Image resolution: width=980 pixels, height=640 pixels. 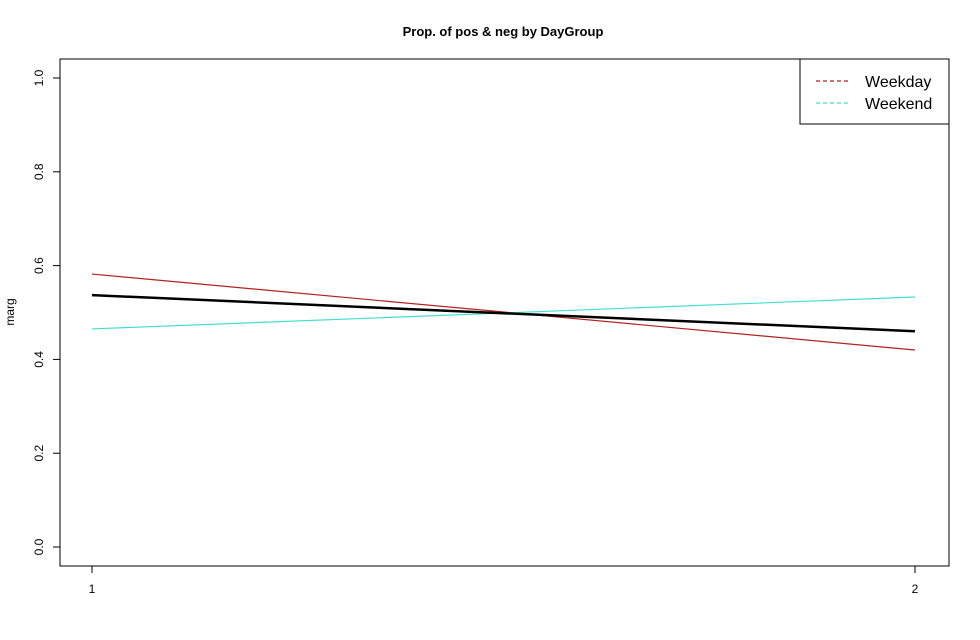 I want to click on y-tick-label: 0.2, so click(x=39, y=453).